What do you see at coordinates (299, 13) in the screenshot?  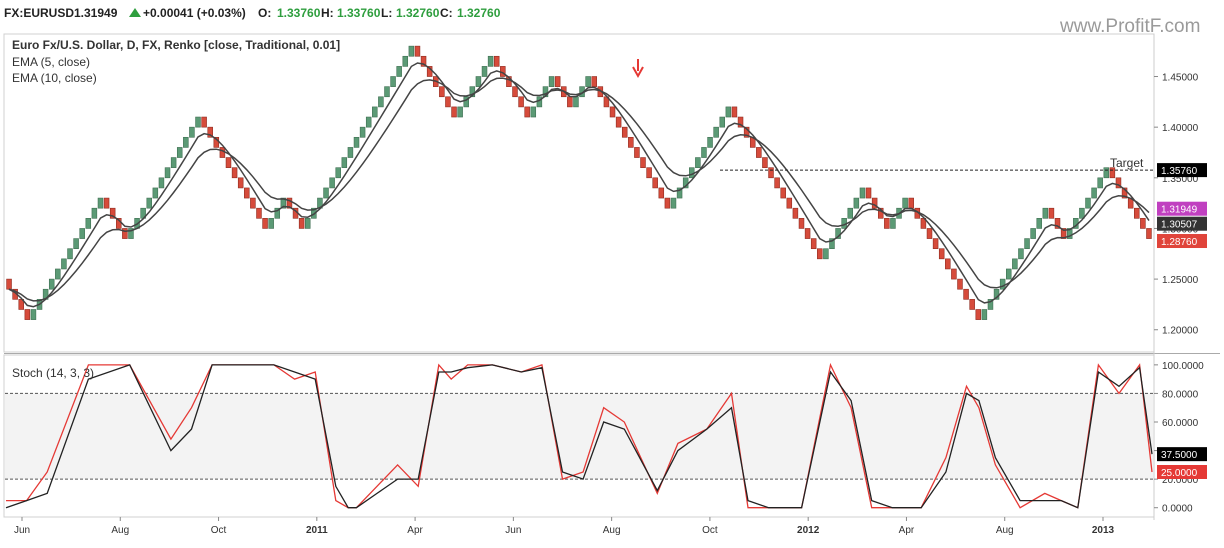 I see `open-value: 1.33760` at bounding box center [299, 13].